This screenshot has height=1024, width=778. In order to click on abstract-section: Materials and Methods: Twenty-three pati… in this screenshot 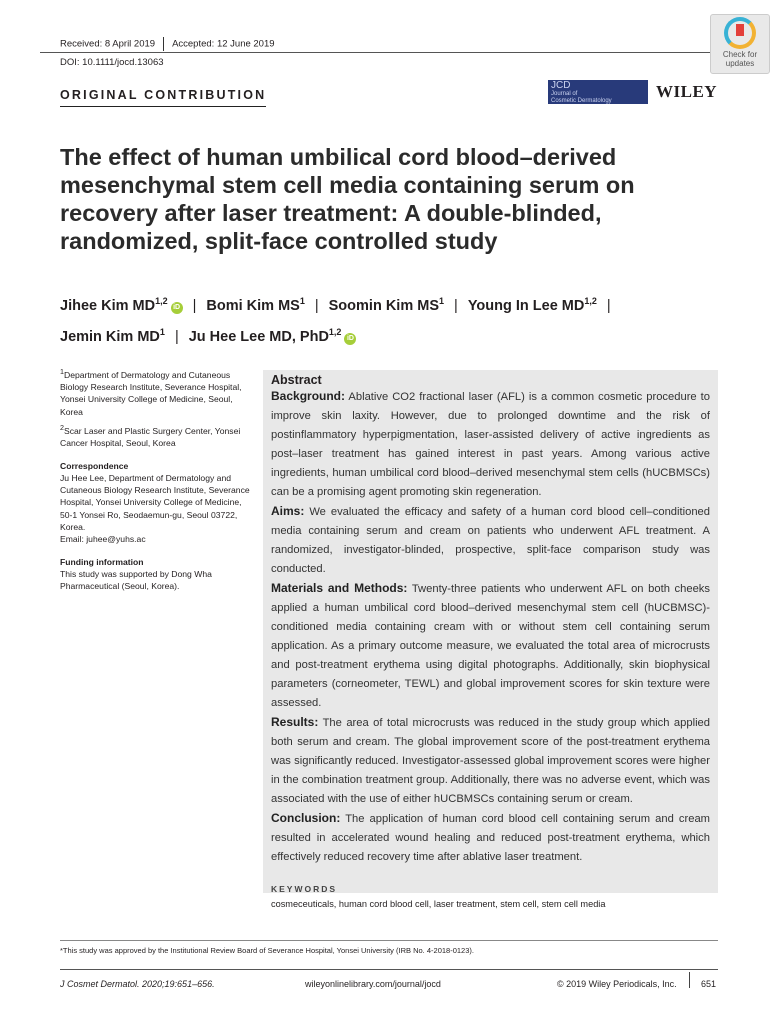, I will do `click(490, 646)`.